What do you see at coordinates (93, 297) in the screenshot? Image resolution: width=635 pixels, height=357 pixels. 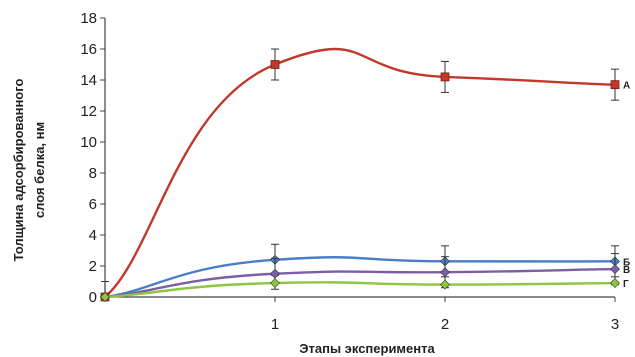 I see `y-tick-label: 0` at bounding box center [93, 297].